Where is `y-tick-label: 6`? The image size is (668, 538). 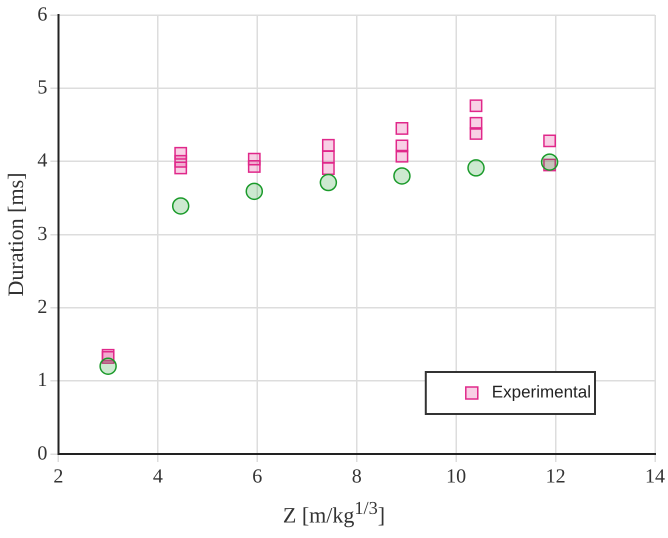 y-tick-label: 6 is located at coordinates (42, 14).